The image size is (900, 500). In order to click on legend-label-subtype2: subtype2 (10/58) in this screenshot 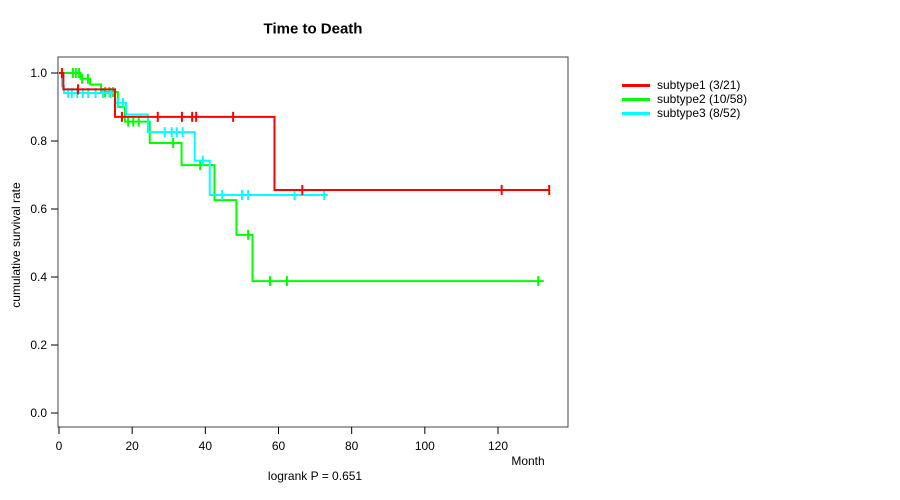, I will do `click(702, 99)`.